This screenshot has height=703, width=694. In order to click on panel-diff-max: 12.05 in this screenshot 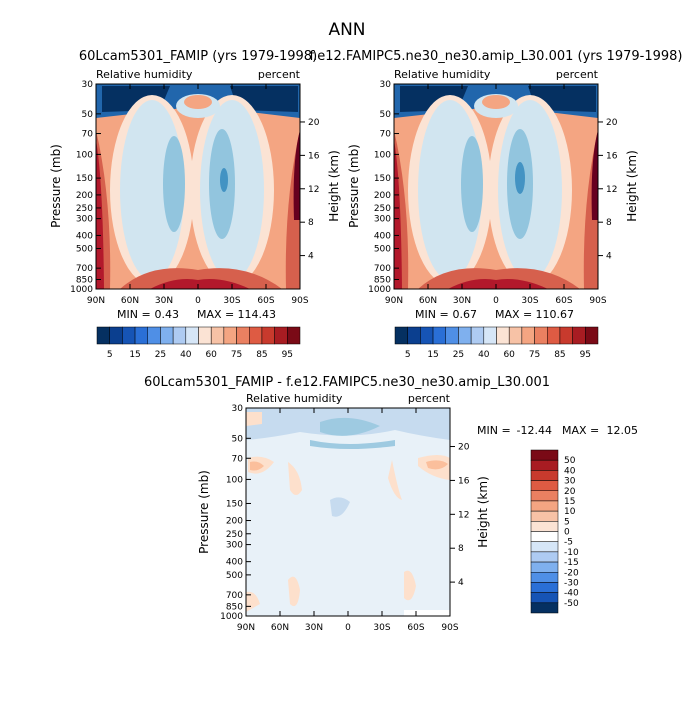, I will do `click(623, 430)`.